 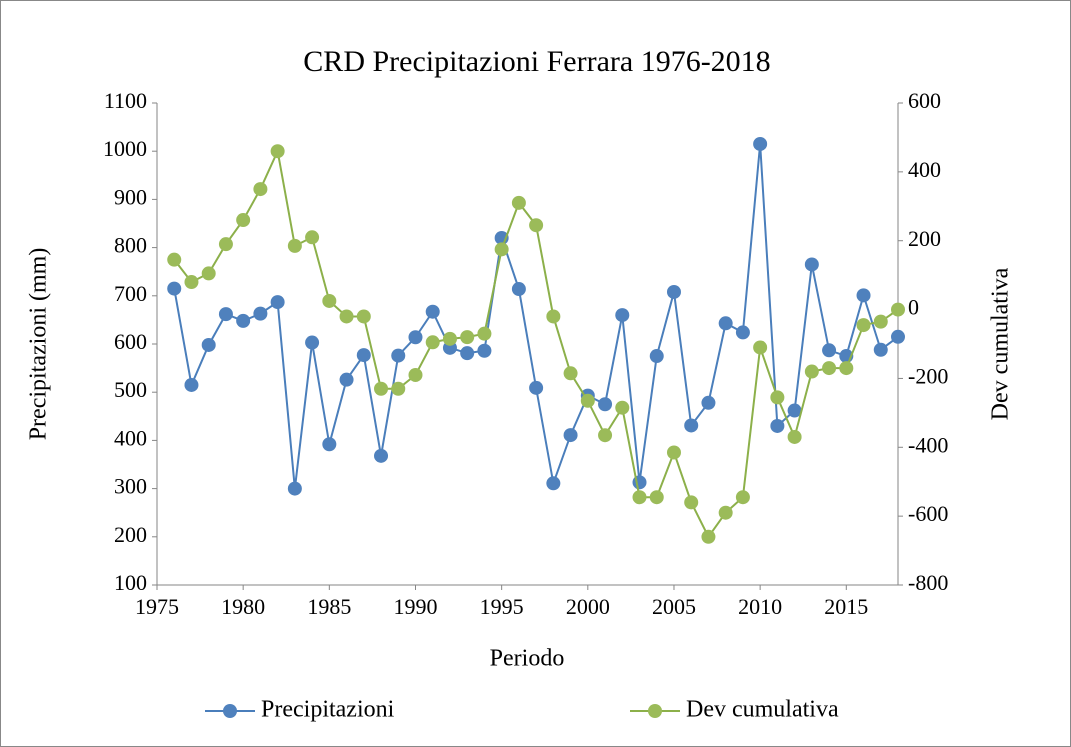 I want to click on y2-tick-label: 400, so click(x=924, y=169).